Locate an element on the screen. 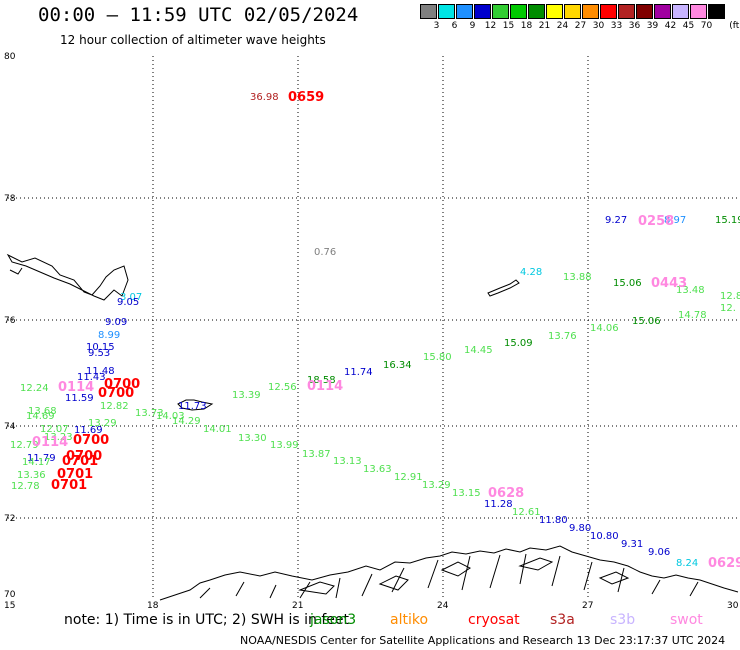 This screenshot has height=650, width=740. wave-height-value: 12.79 is located at coordinates (24, 445).